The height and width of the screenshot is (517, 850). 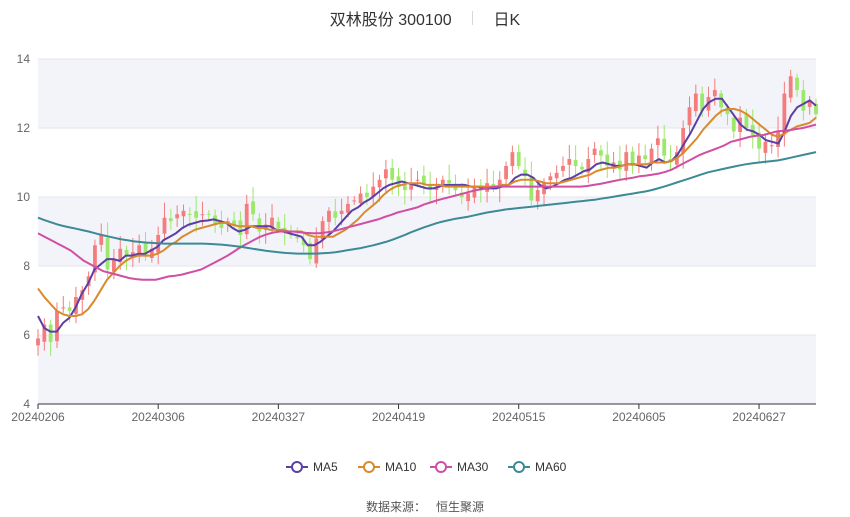 What do you see at coordinates (759, 417) in the screenshot?
I see `x-tick-label: 20240627` at bounding box center [759, 417].